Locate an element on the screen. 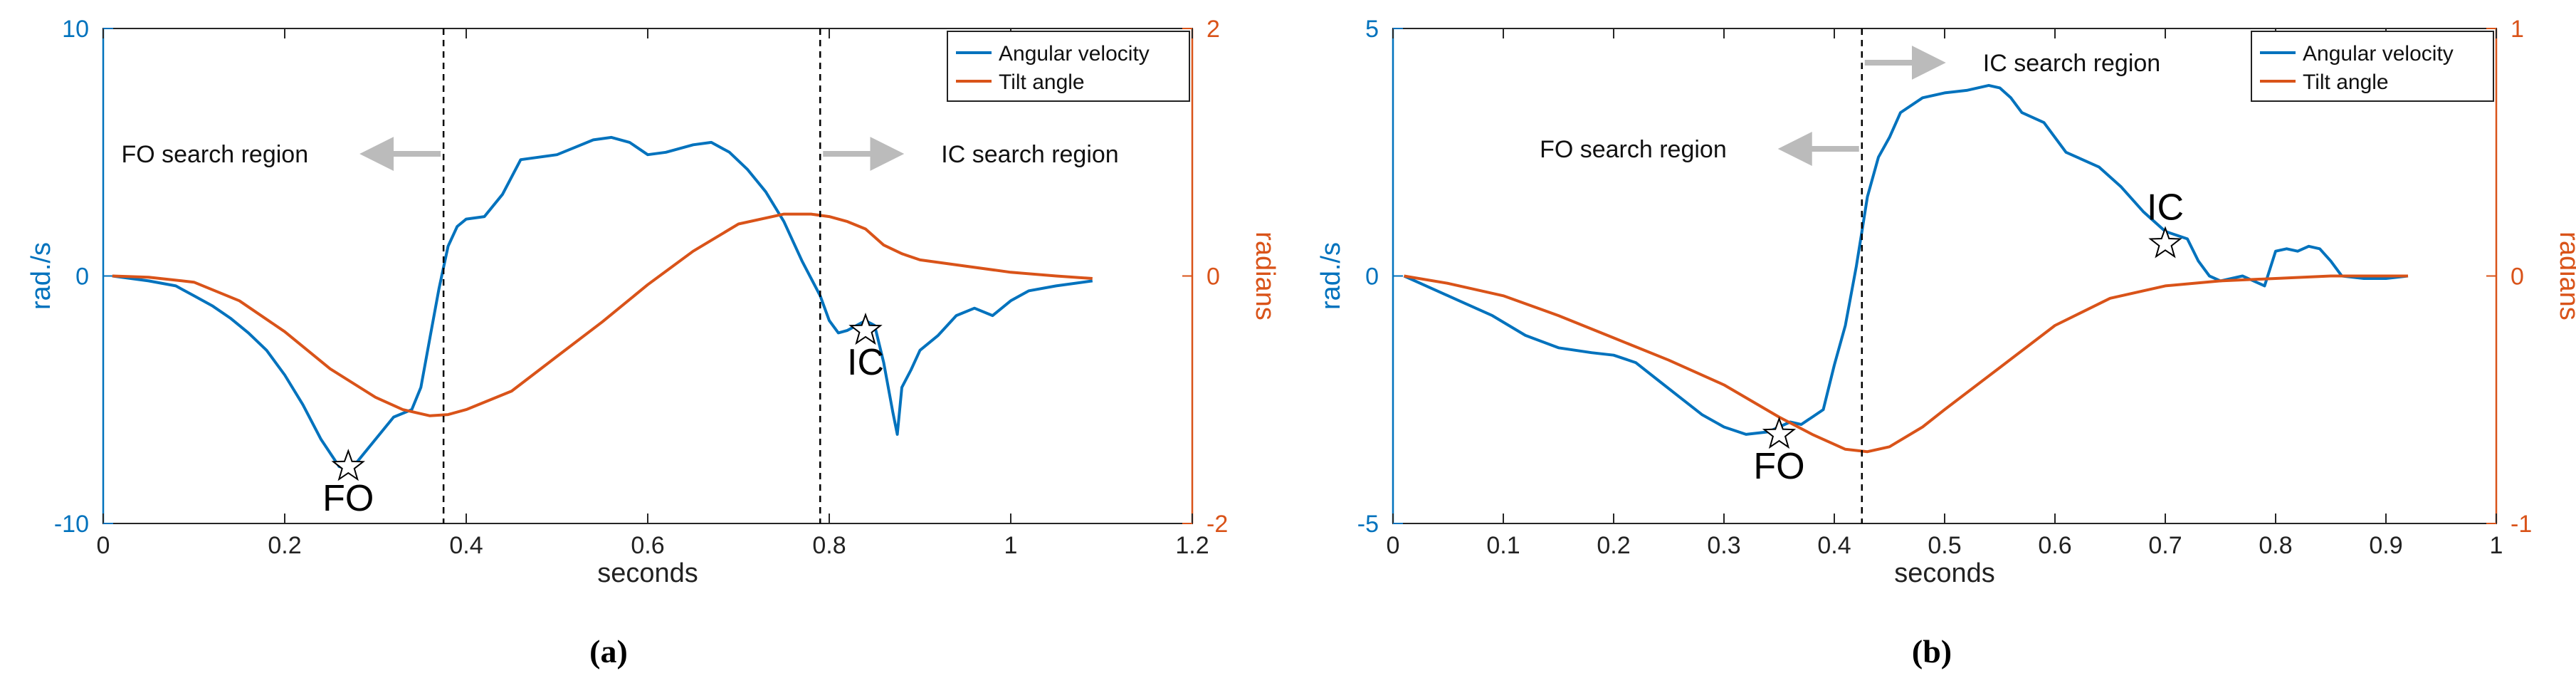  y-right-tick-label: 1 is located at coordinates (2518, 30).